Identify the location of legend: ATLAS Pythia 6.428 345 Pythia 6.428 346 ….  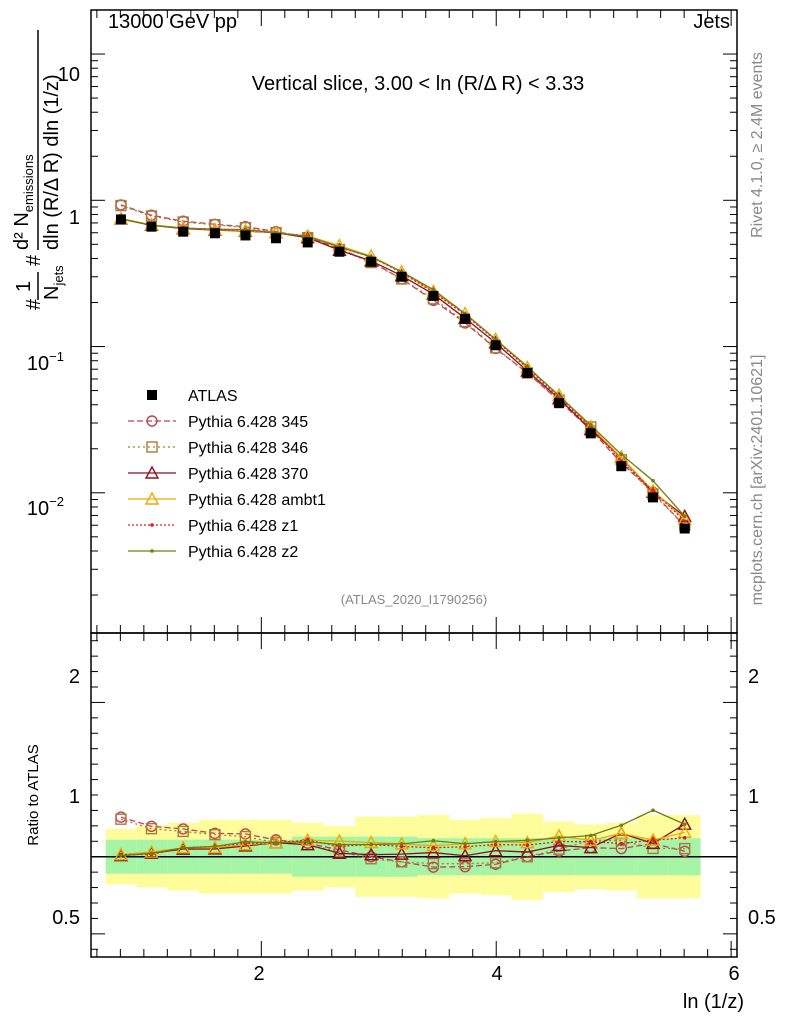
(227, 474).